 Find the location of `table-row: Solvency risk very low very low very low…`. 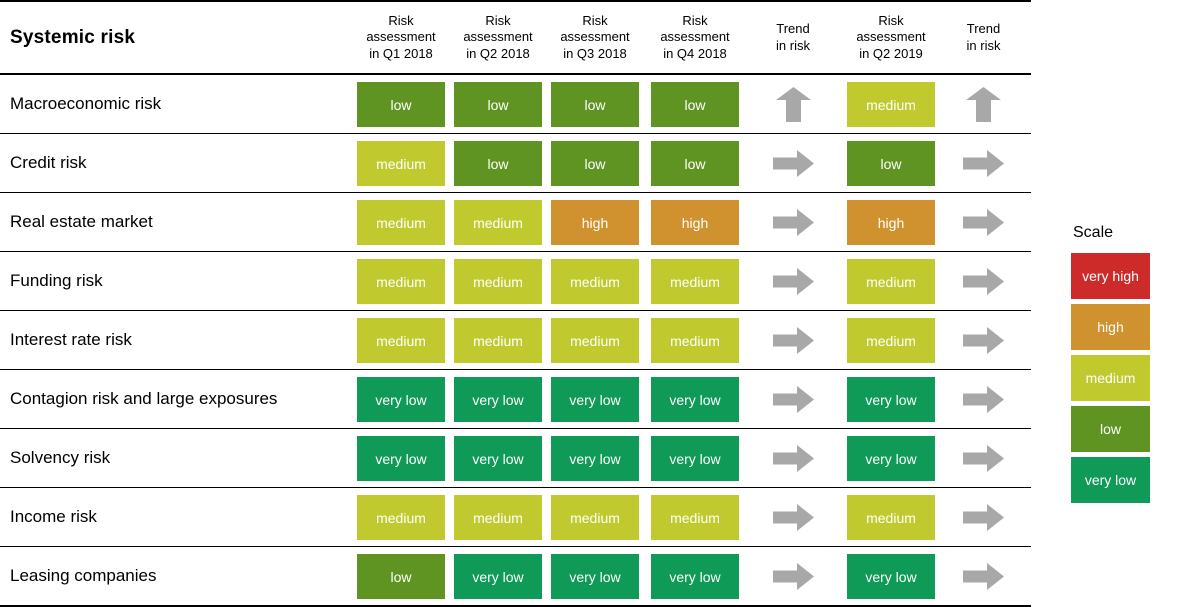

table-row: Solvency risk very low very low very low… is located at coordinates (515, 458).